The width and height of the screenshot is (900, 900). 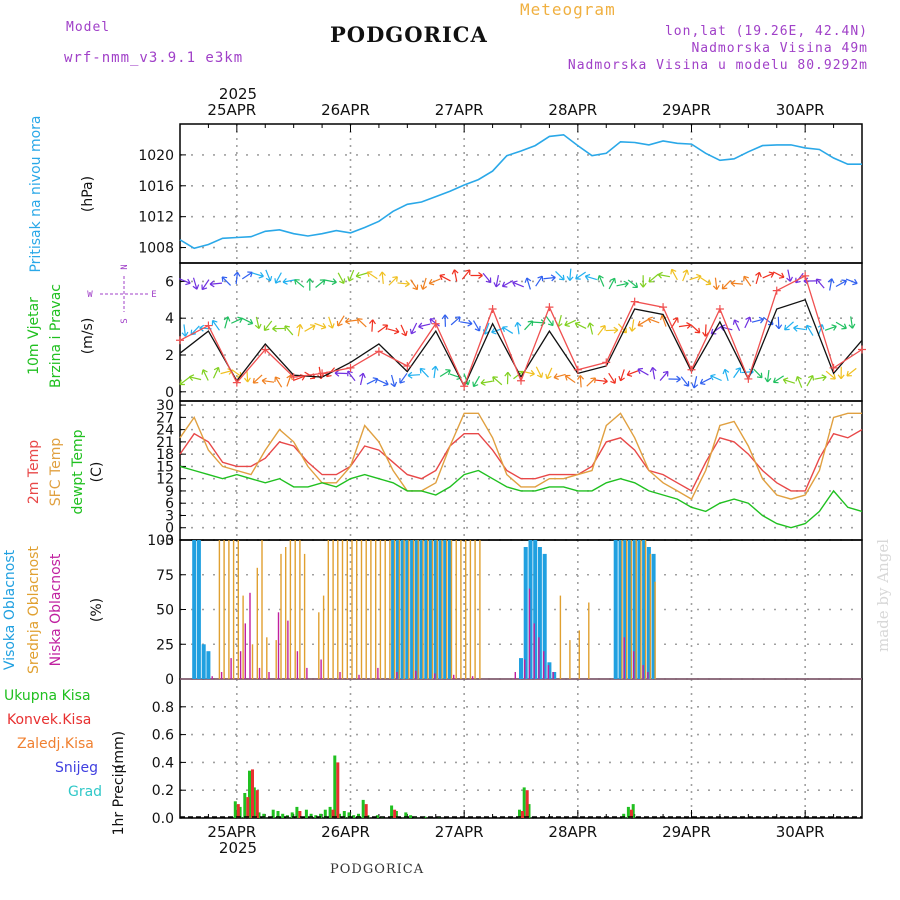 What do you see at coordinates (156, 218) in the screenshot?
I see `y-tick-label: 1012` at bounding box center [156, 218].